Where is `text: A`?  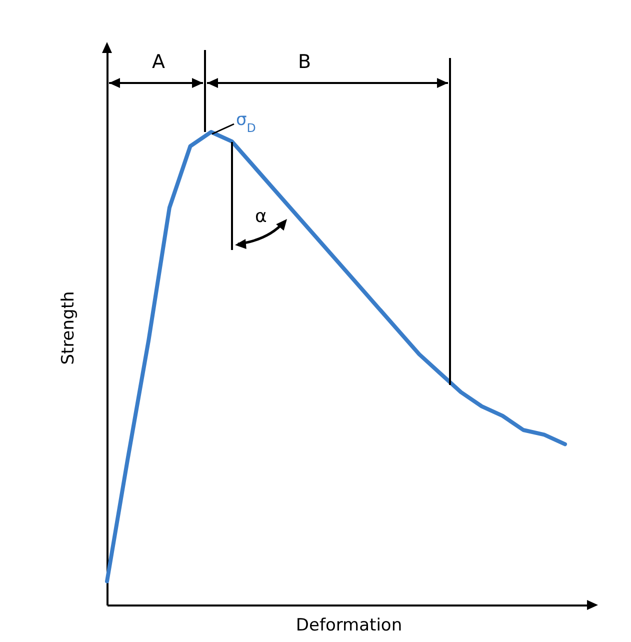 text: A is located at coordinates (158, 62).